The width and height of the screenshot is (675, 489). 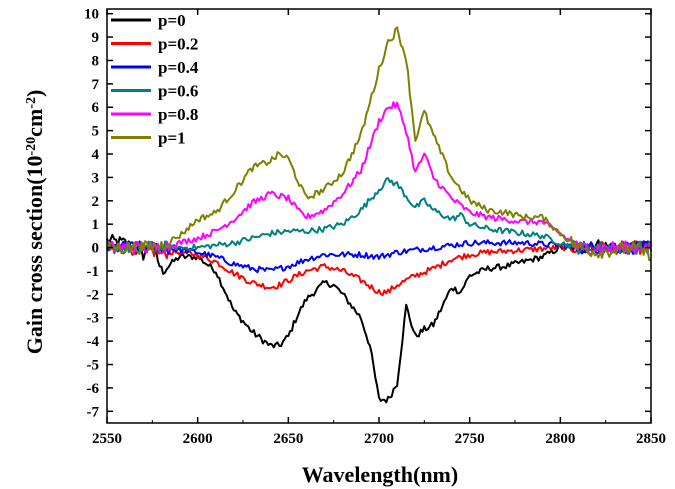 I want to click on x-tick-label: 2650, so click(x=288, y=439).